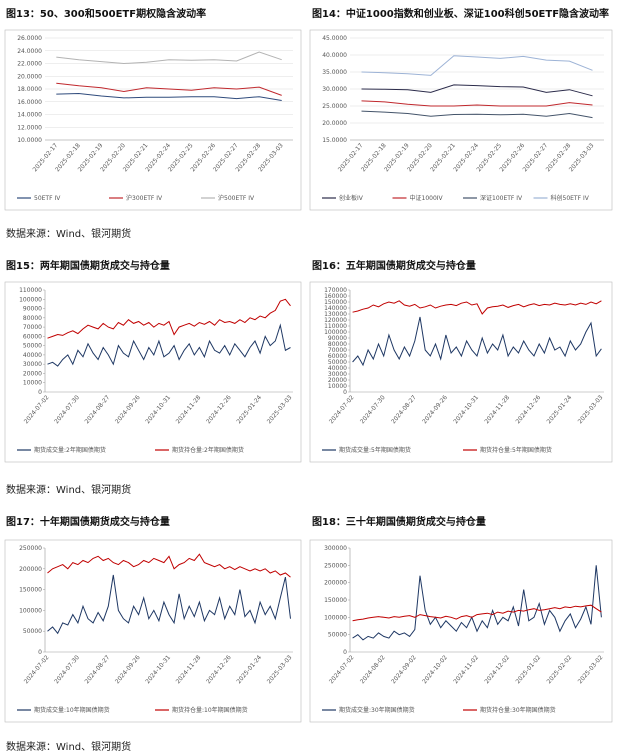 The width and height of the screenshot is (624, 755). Describe the element at coordinates (106, 14) in the screenshot. I see `figure-title: 图13：50、300和500ETF期权隐含波动率` at that location.